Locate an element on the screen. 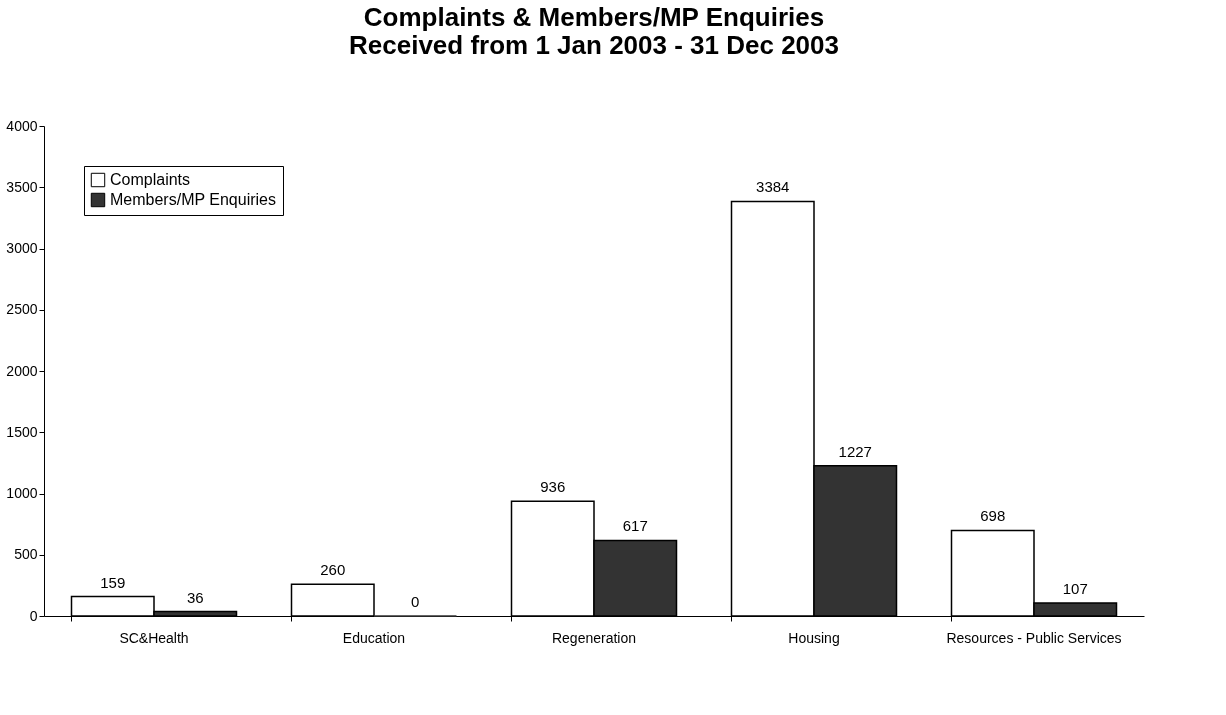 This screenshot has height=715, width=1226. data-label: 1227 is located at coordinates (855, 451).